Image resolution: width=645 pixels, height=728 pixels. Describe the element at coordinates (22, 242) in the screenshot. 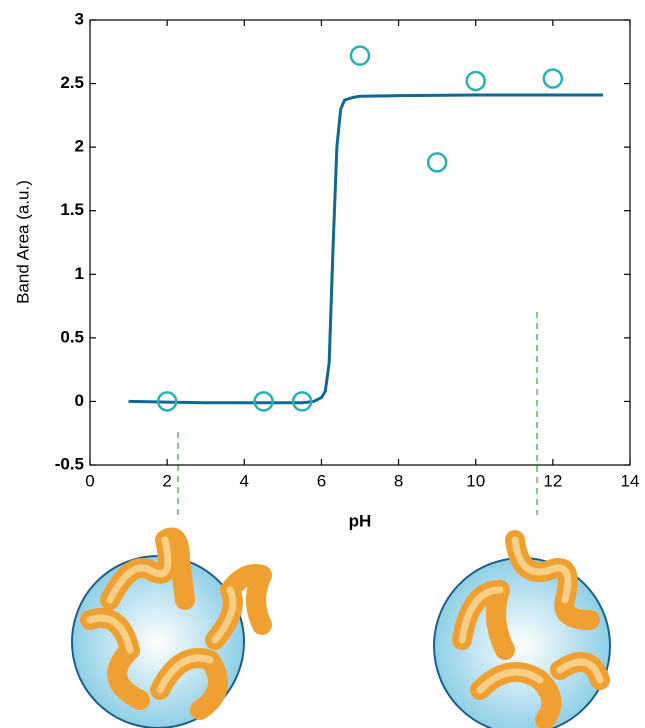

I see `y-axis-label: Band Area (a.u.)` at that location.